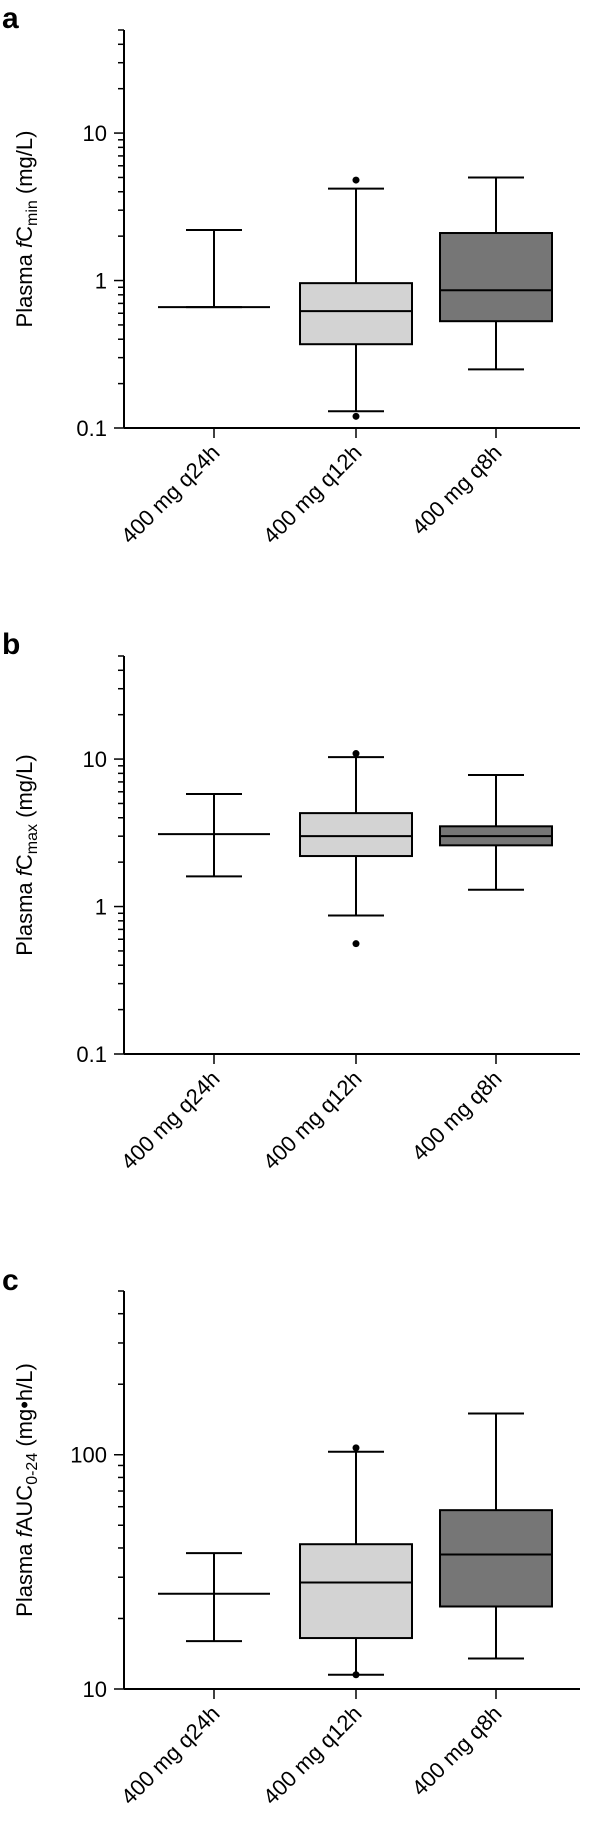 This screenshot has width=592, height=1822. I want to click on panel-letter: c, so click(10, 1280).